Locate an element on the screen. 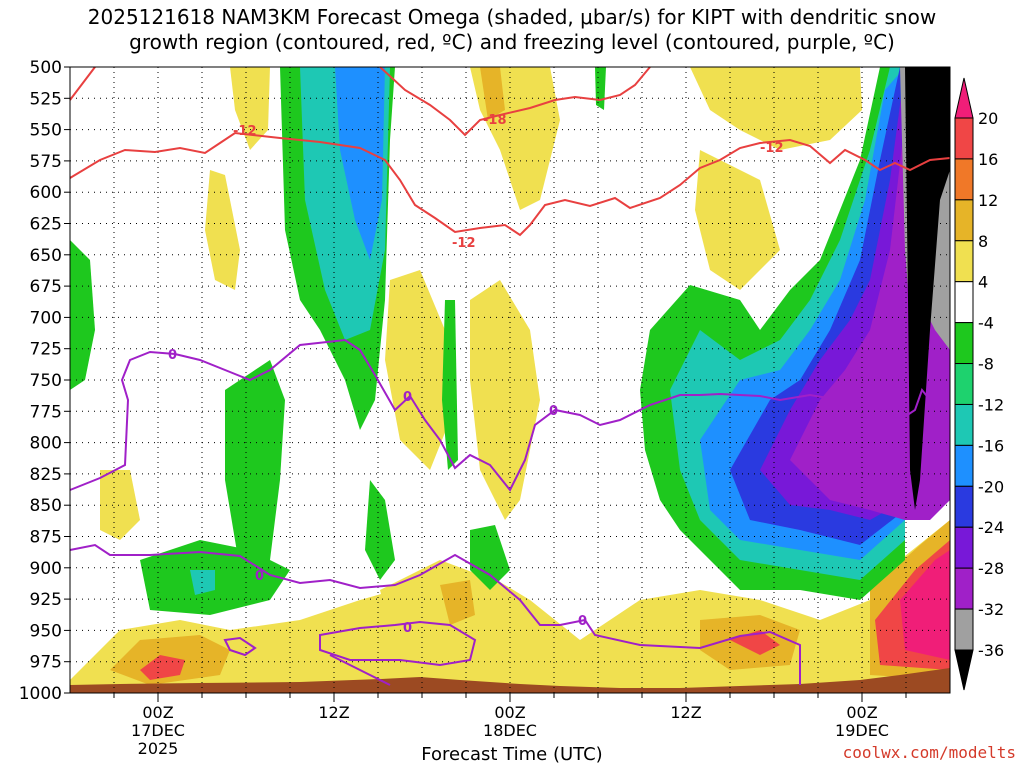 The height and width of the screenshot is (768, 1024). y-tick-label: 850 is located at coordinates (46, 506).